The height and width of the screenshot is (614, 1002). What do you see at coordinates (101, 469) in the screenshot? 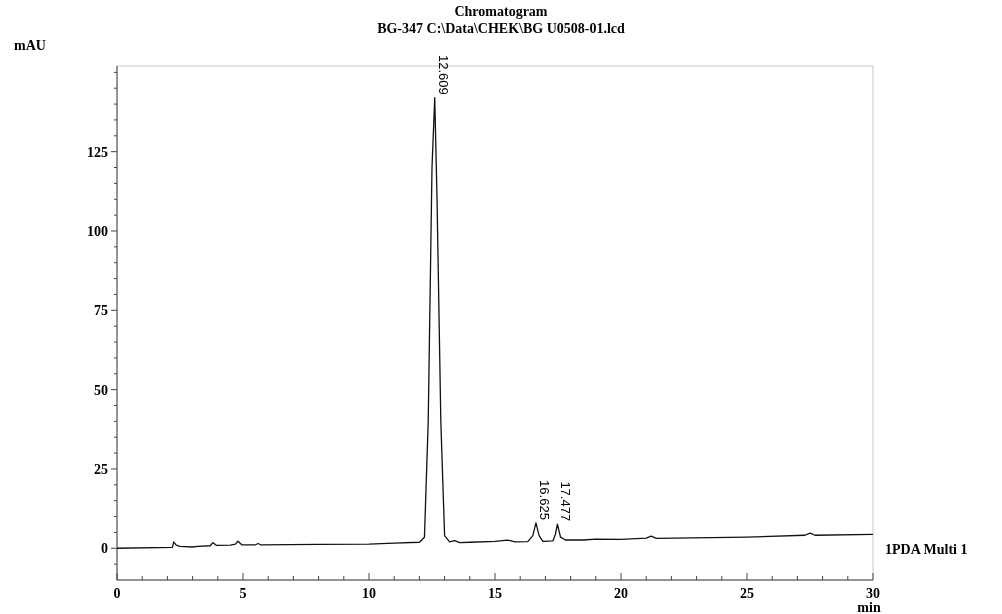
I see `y-tick-label: 25` at bounding box center [101, 469].